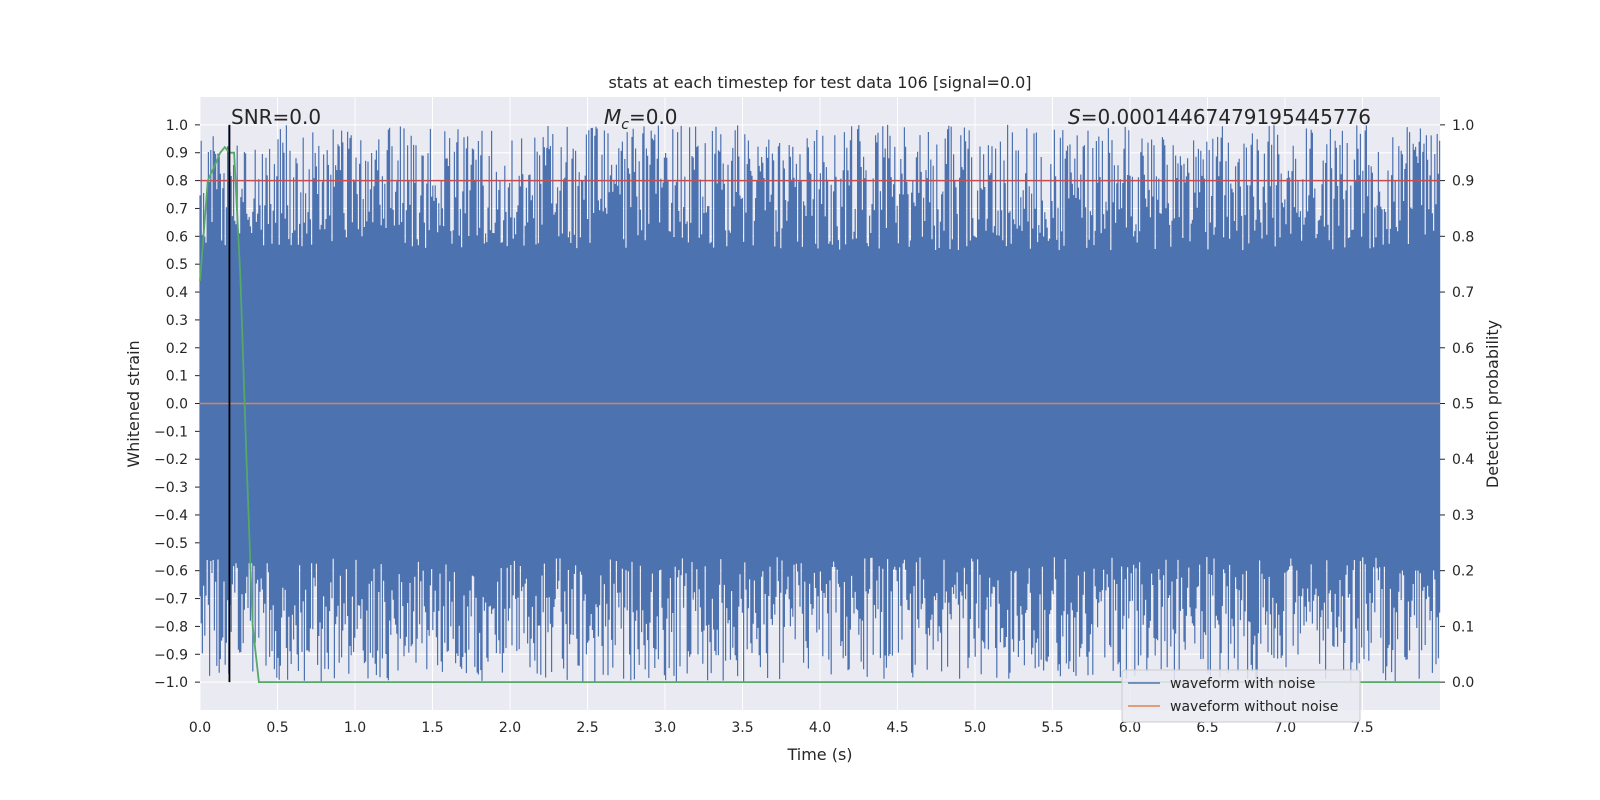 Image resolution: width=1600 pixels, height=800 pixels. I want to click on y-tick-label: 0.6, so click(177, 237).